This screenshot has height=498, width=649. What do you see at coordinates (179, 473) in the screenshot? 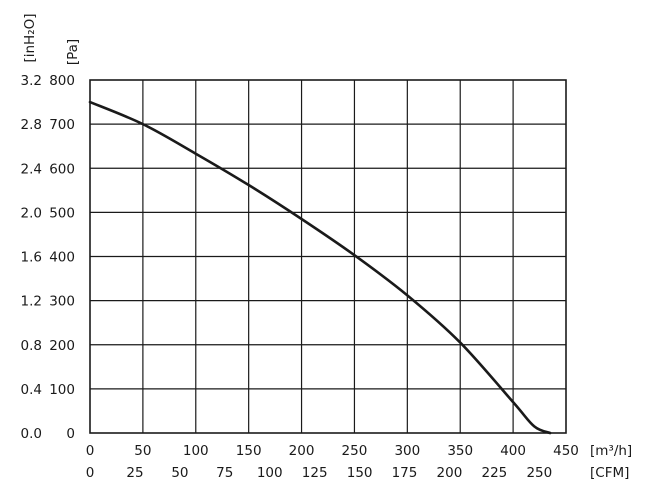
I see `x-tick-label-cfm: 50` at bounding box center [179, 473].